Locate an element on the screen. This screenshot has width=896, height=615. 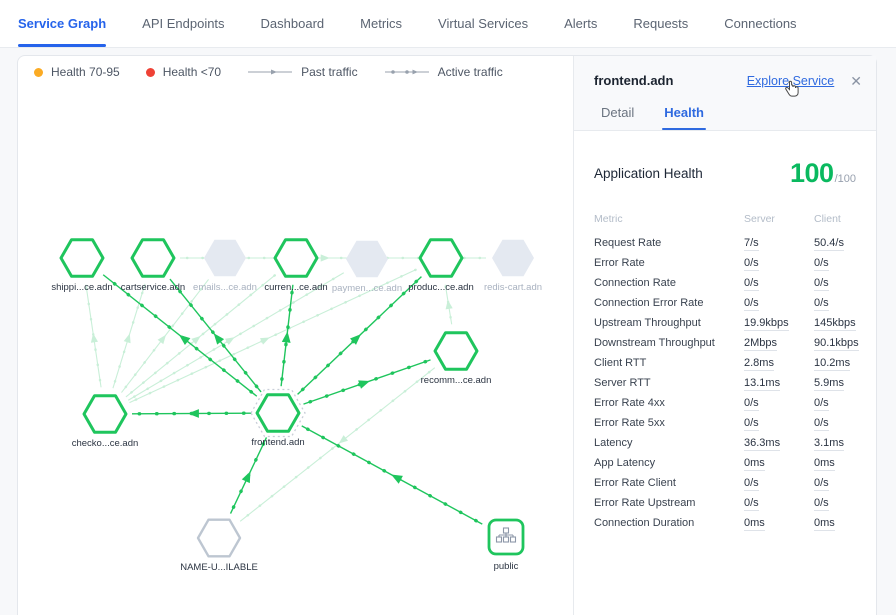
graph-node-label: NAME-U...ILABLE is located at coordinates (219, 567).